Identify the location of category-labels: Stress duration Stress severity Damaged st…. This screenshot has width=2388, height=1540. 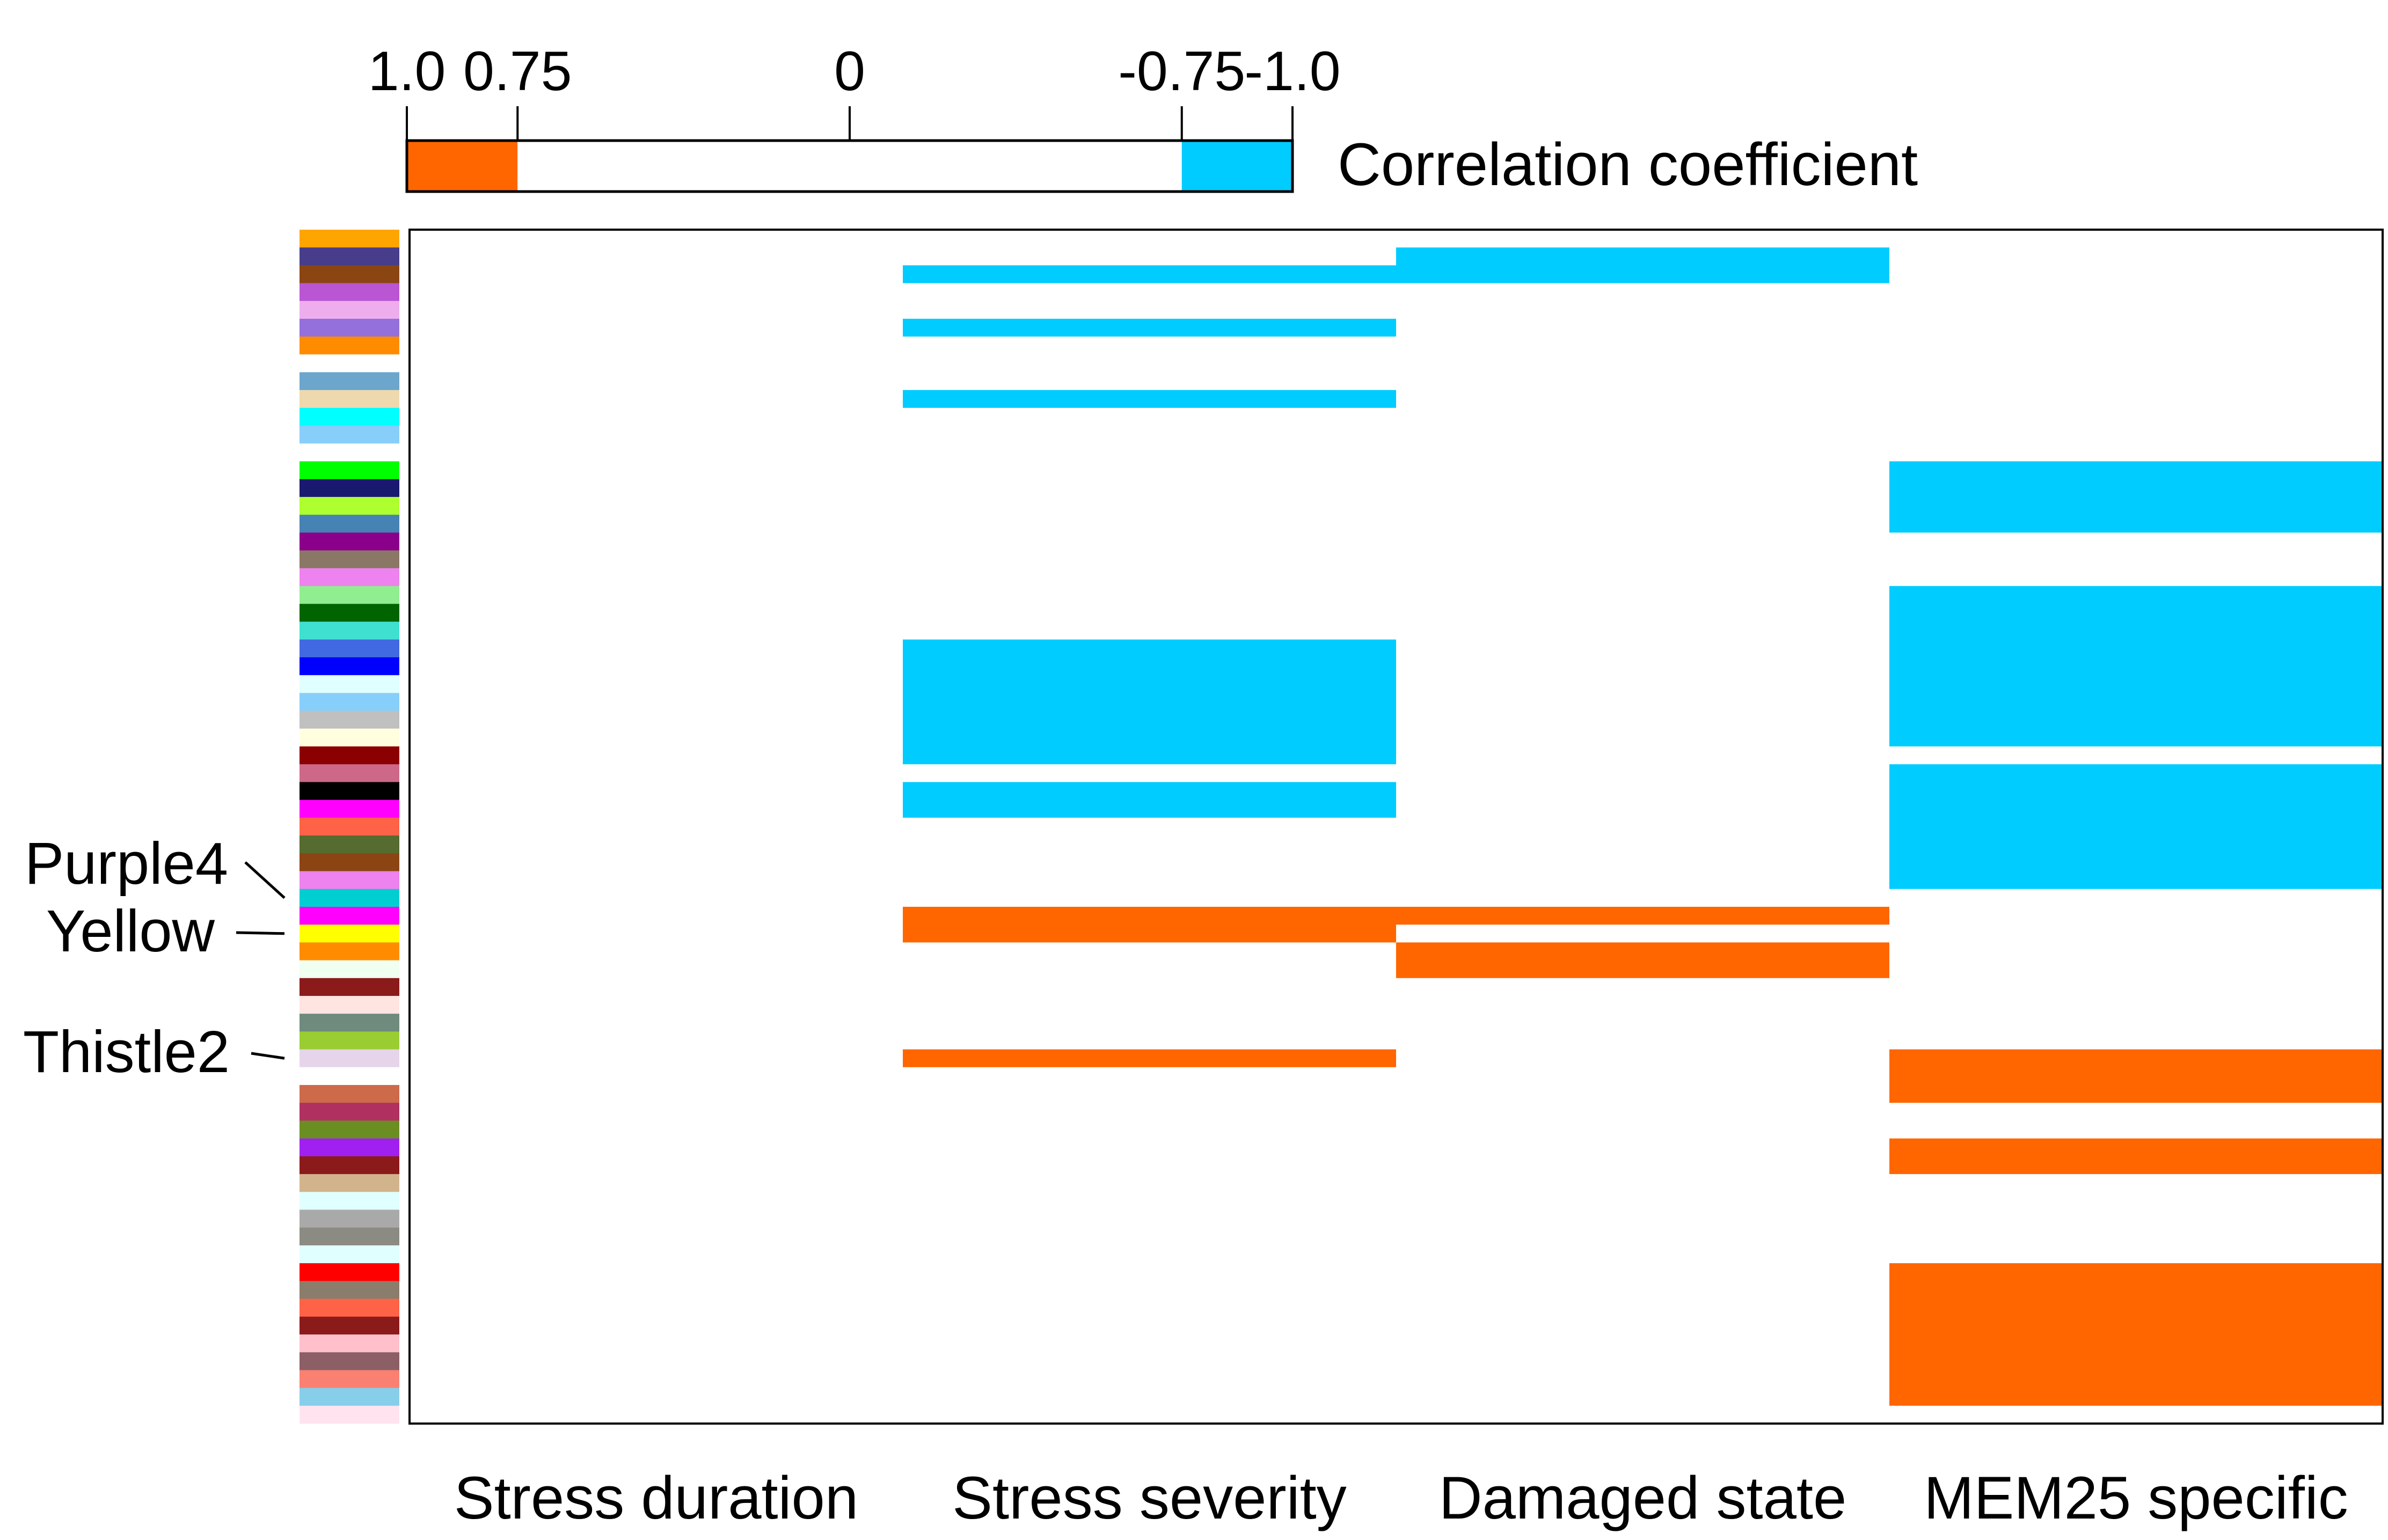
(1401, 1497).